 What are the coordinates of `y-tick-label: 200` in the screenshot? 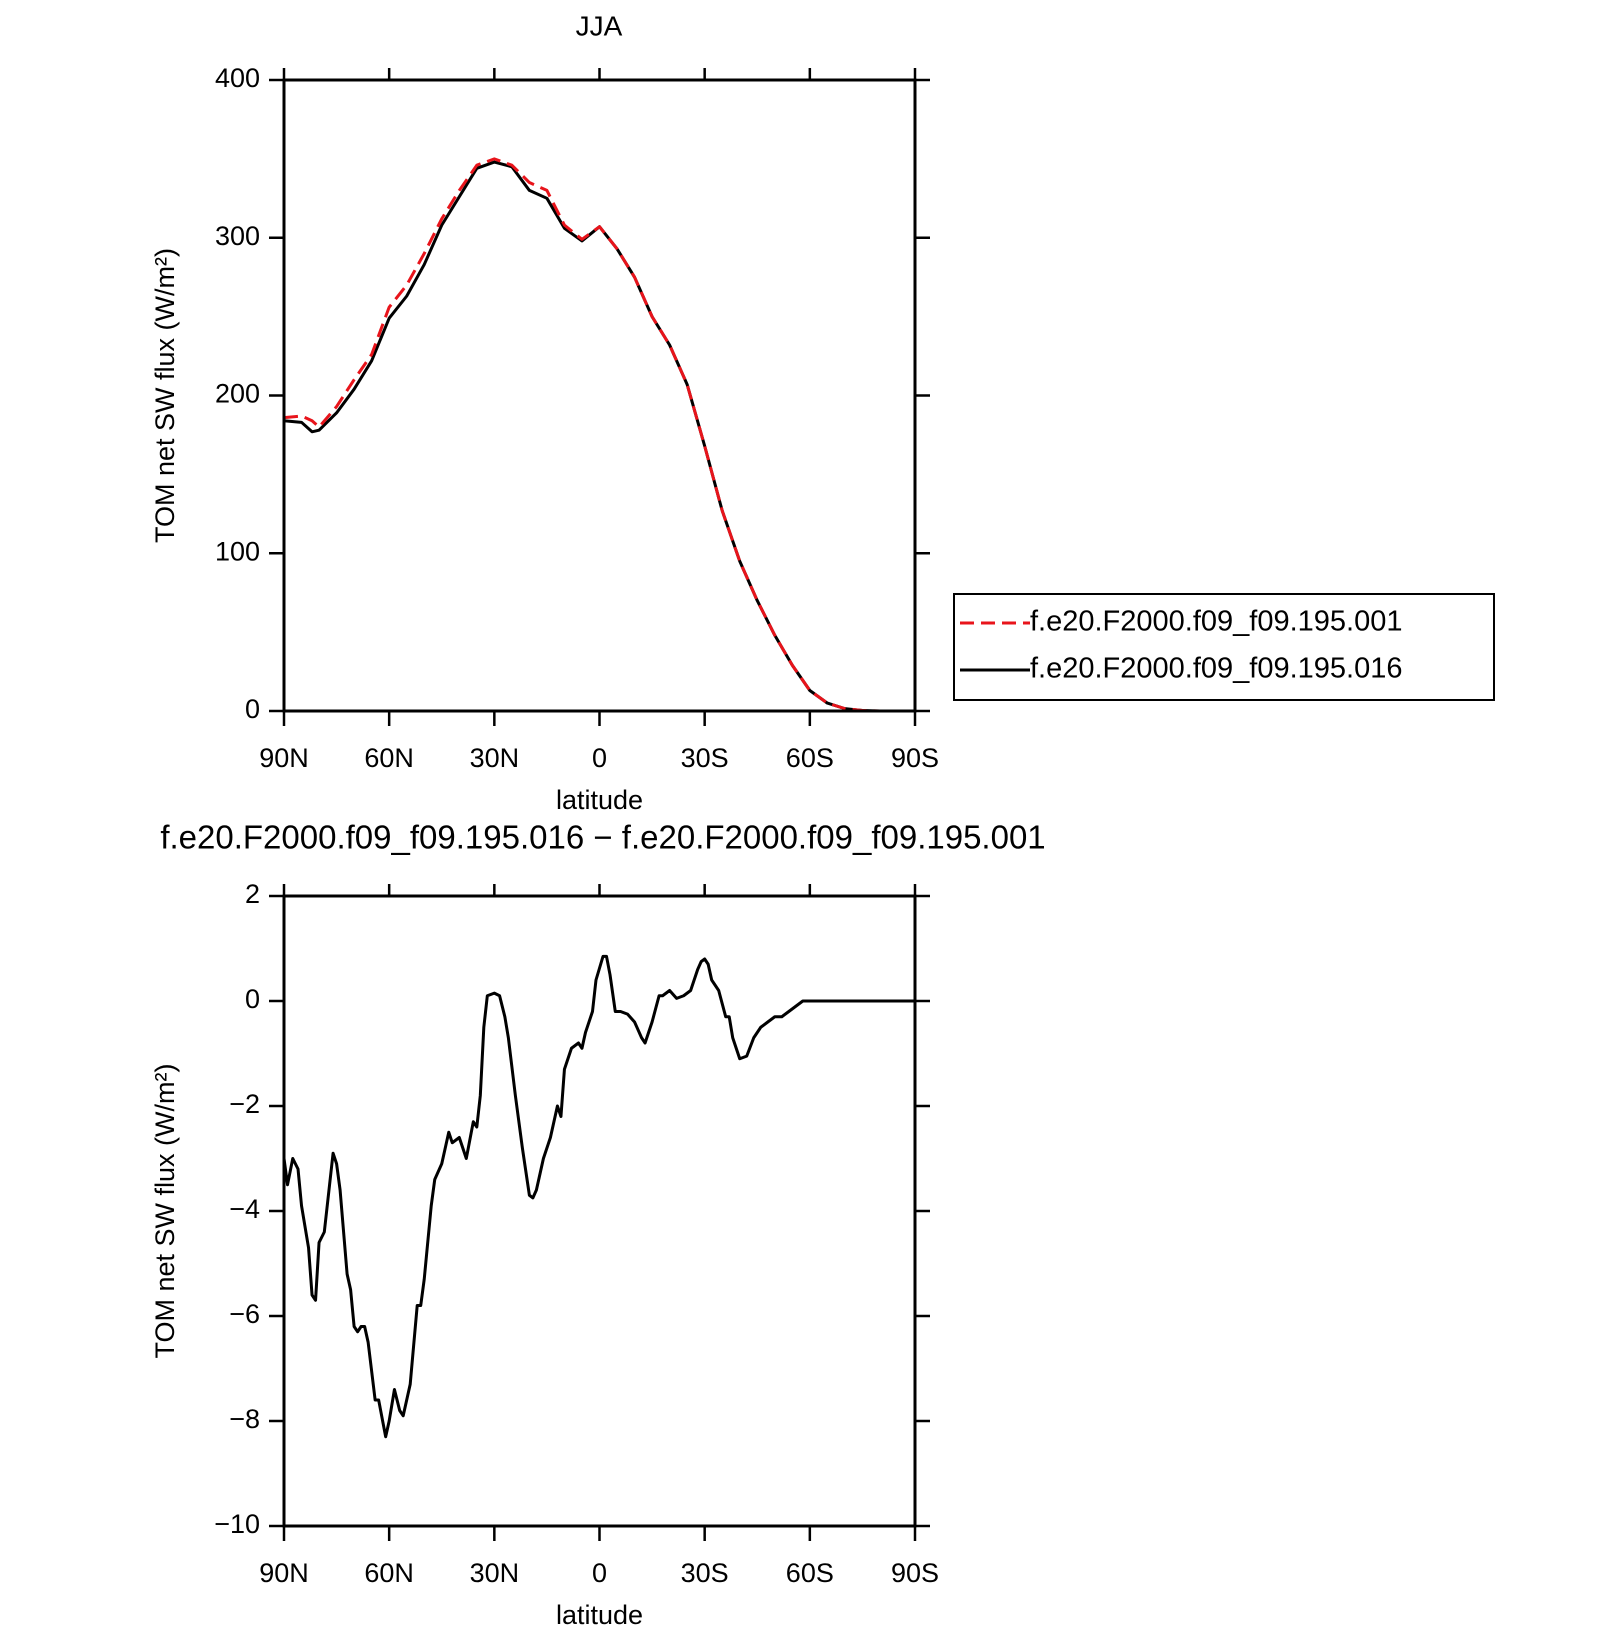 It's located at (237, 394).